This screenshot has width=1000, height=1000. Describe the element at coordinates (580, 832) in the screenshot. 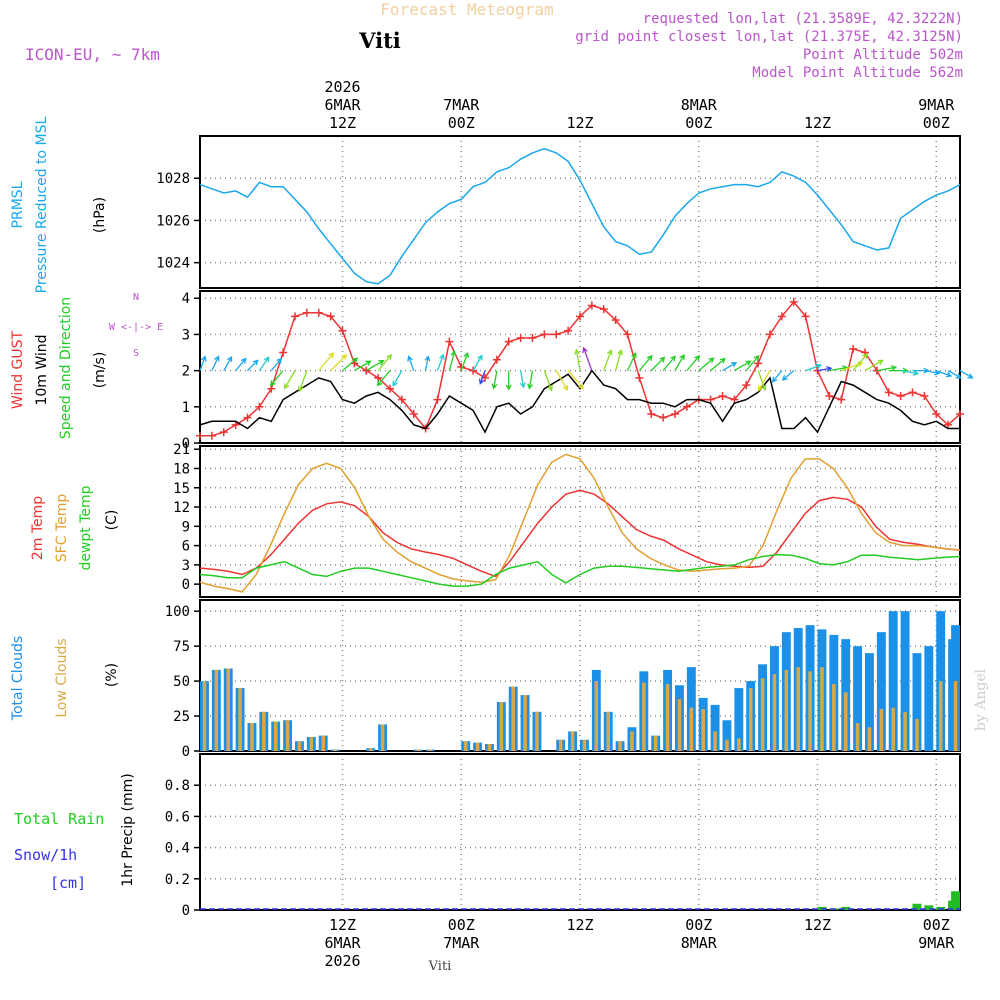

I see `precip-frame` at that location.